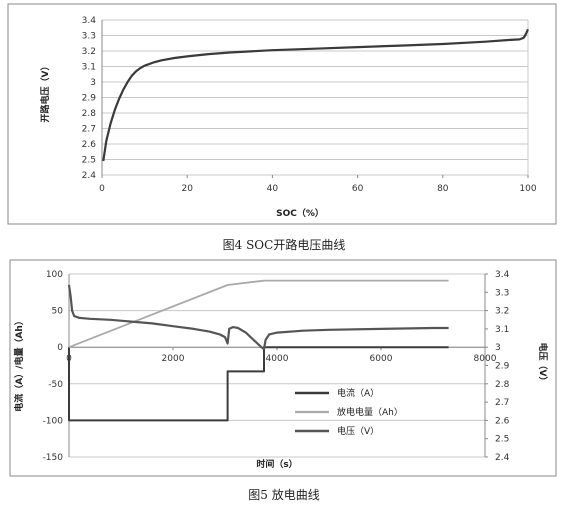 The width and height of the screenshot is (568, 507). What do you see at coordinates (89, 68) in the screenshot?
I see `chart1-y-tick-label: 3.1` at bounding box center [89, 68].